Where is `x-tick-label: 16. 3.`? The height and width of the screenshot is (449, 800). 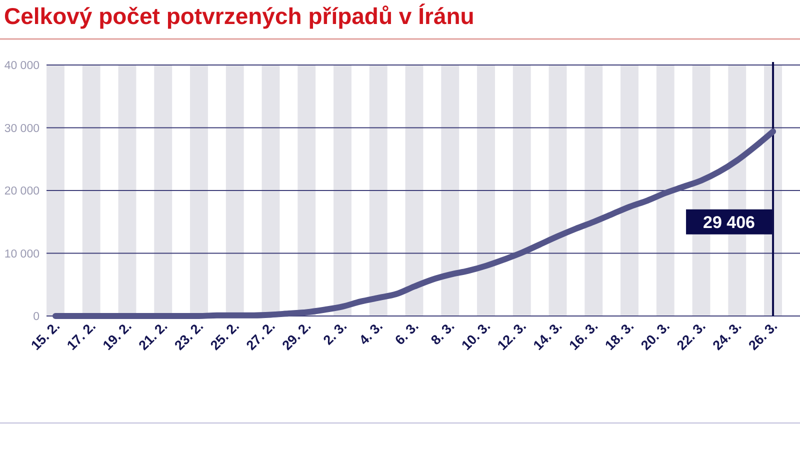
x-tick-label: 16. 3. is located at coordinates (583, 336).